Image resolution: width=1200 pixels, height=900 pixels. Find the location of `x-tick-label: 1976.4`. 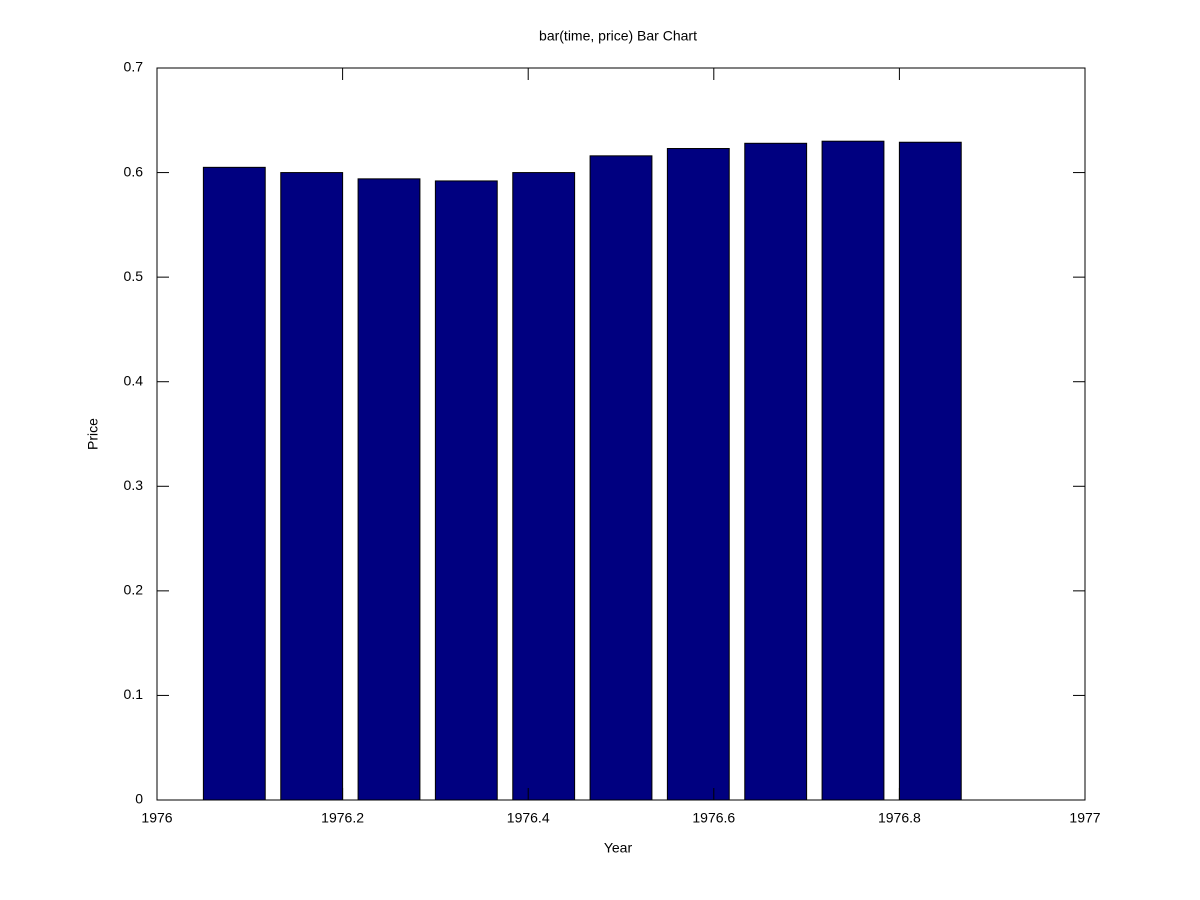

x-tick-label: 1976.4 is located at coordinates (528, 818).